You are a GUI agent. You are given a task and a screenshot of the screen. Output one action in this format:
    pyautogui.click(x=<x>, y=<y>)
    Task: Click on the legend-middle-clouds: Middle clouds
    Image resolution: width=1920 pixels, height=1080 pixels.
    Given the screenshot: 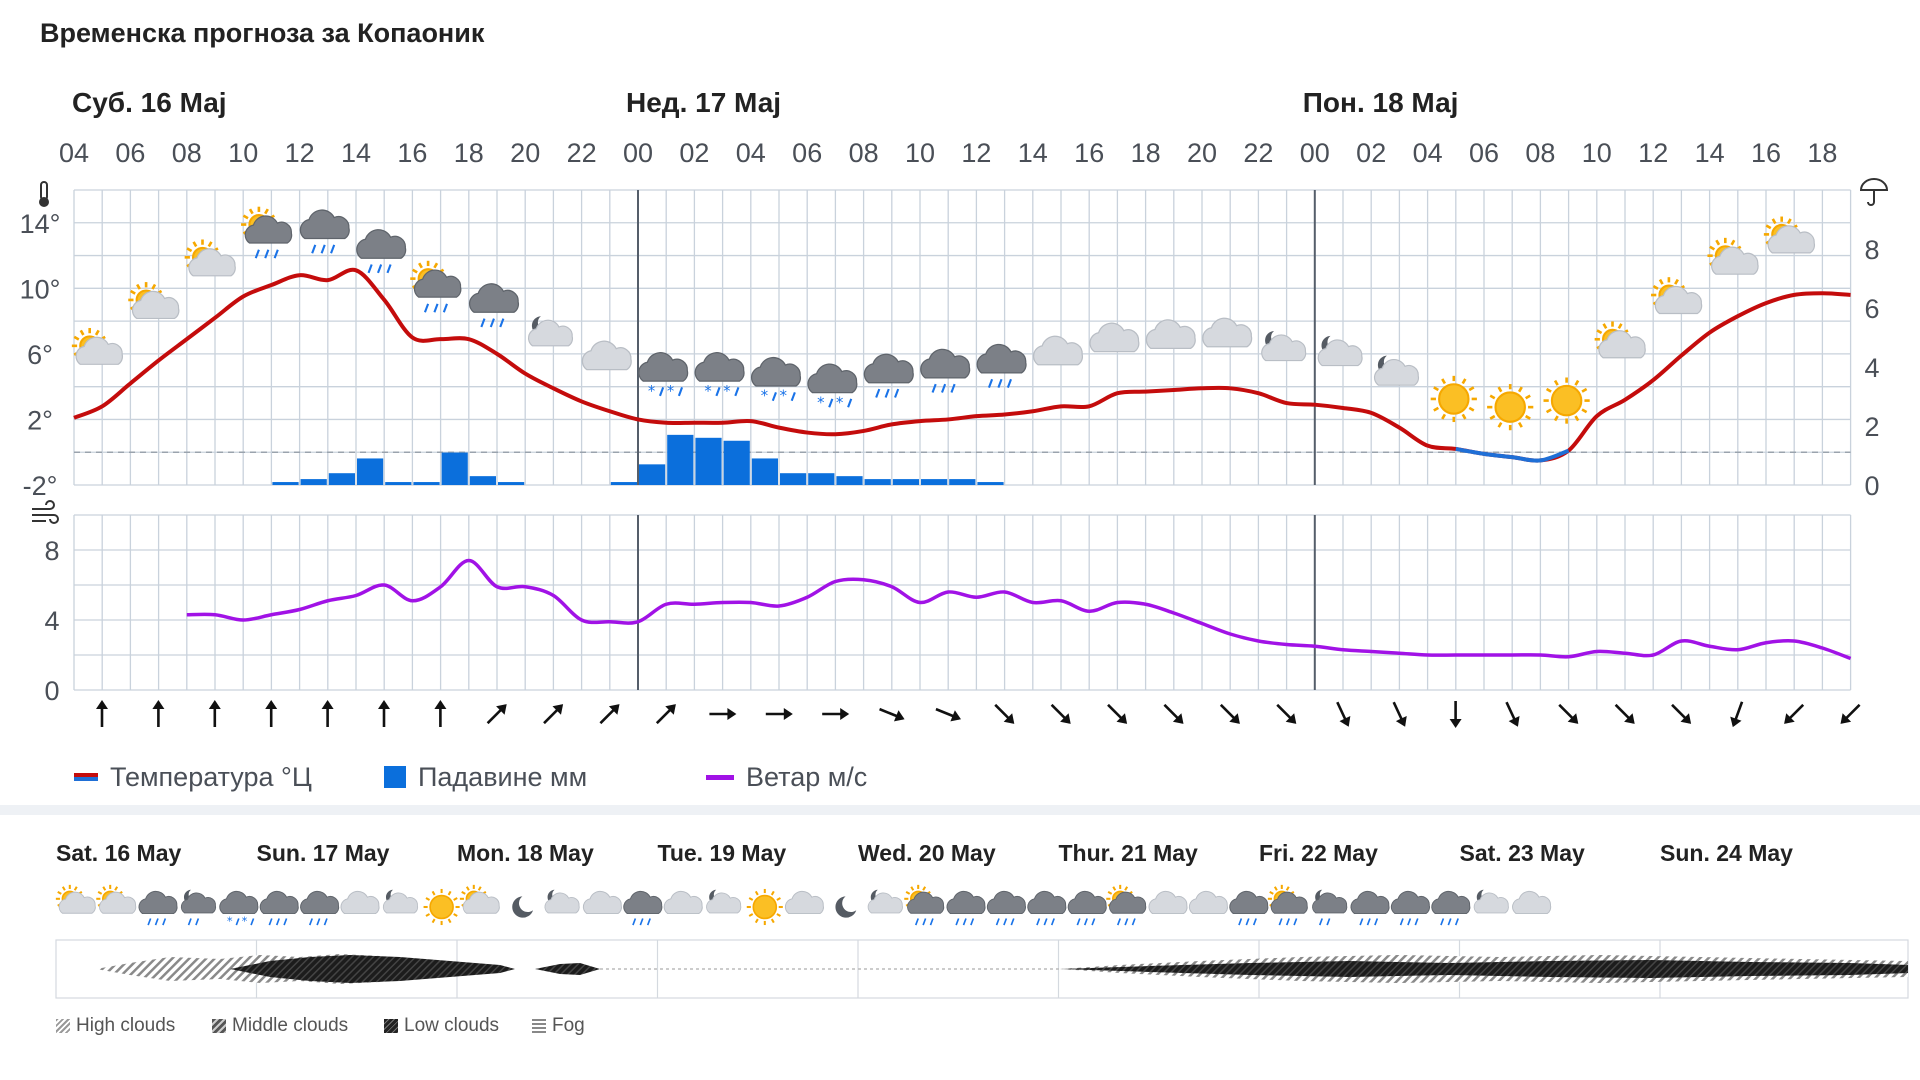 What is the action you would take?
    pyautogui.click(x=280, y=1026)
    